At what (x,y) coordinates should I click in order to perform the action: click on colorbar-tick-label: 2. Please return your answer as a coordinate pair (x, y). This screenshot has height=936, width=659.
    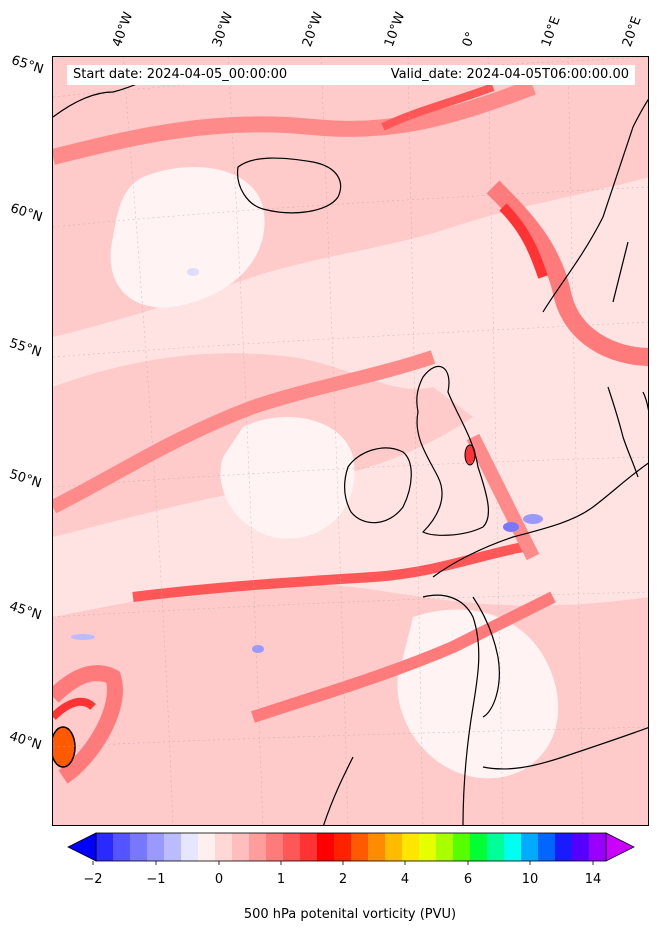
    Looking at the image, I should click on (343, 879).